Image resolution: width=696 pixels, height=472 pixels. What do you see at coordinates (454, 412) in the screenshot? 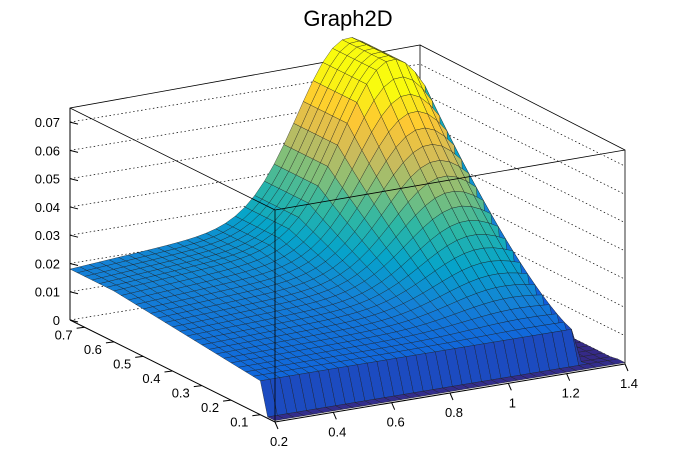
I see `x-tick-label: 0.8` at bounding box center [454, 412].